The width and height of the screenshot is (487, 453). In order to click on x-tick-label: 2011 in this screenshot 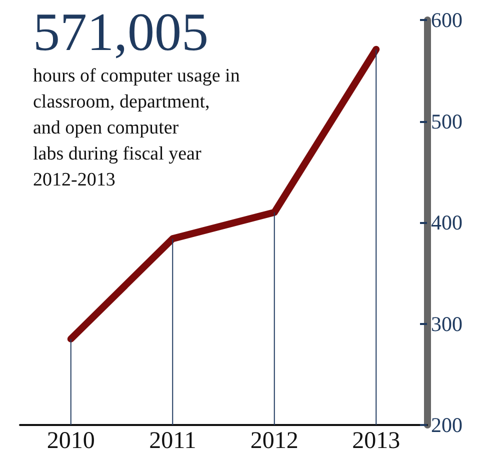, I will do `click(172, 440)`.